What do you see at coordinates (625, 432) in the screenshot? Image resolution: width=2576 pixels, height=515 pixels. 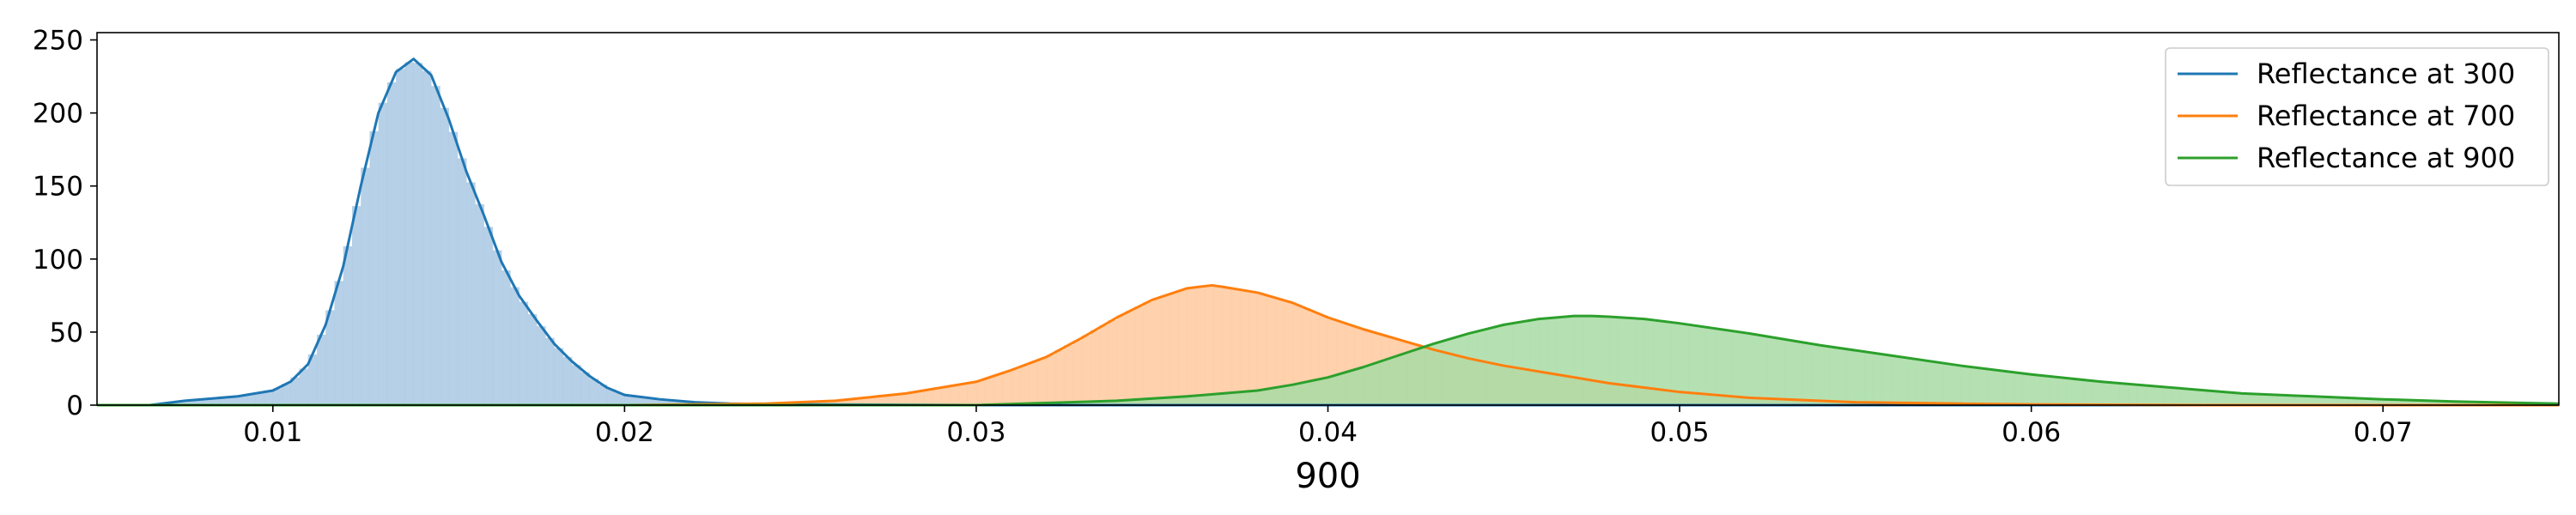 I see `x-tick-label: 0.02` at bounding box center [625, 432].